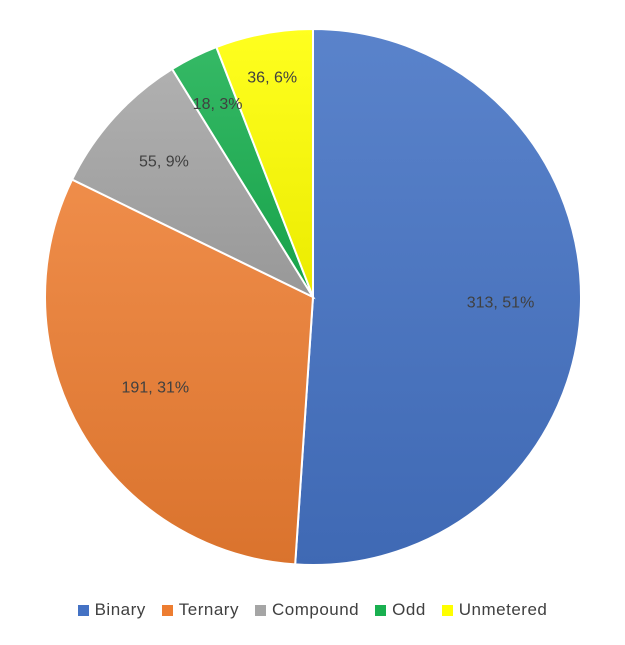 Image resolution: width=625 pixels, height=645 pixels. I want to click on legend: Binary Ternary Compound Odd Unmetered, so click(312, 610).